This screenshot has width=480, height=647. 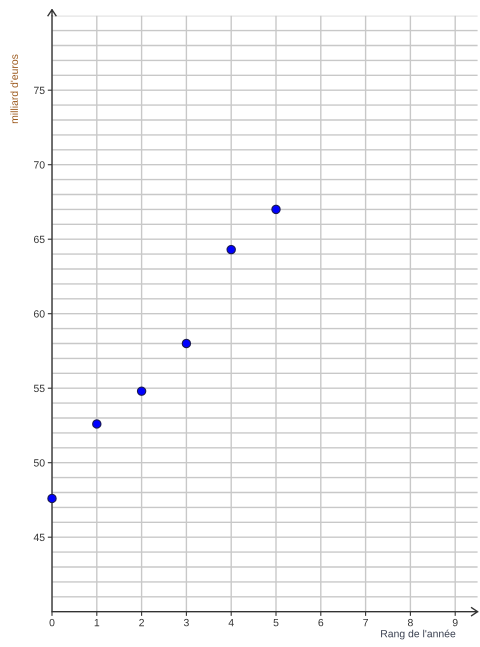 What do you see at coordinates (418, 635) in the screenshot?
I see `x-axis-title: Rang de l'année` at bounding box center [418, 635].